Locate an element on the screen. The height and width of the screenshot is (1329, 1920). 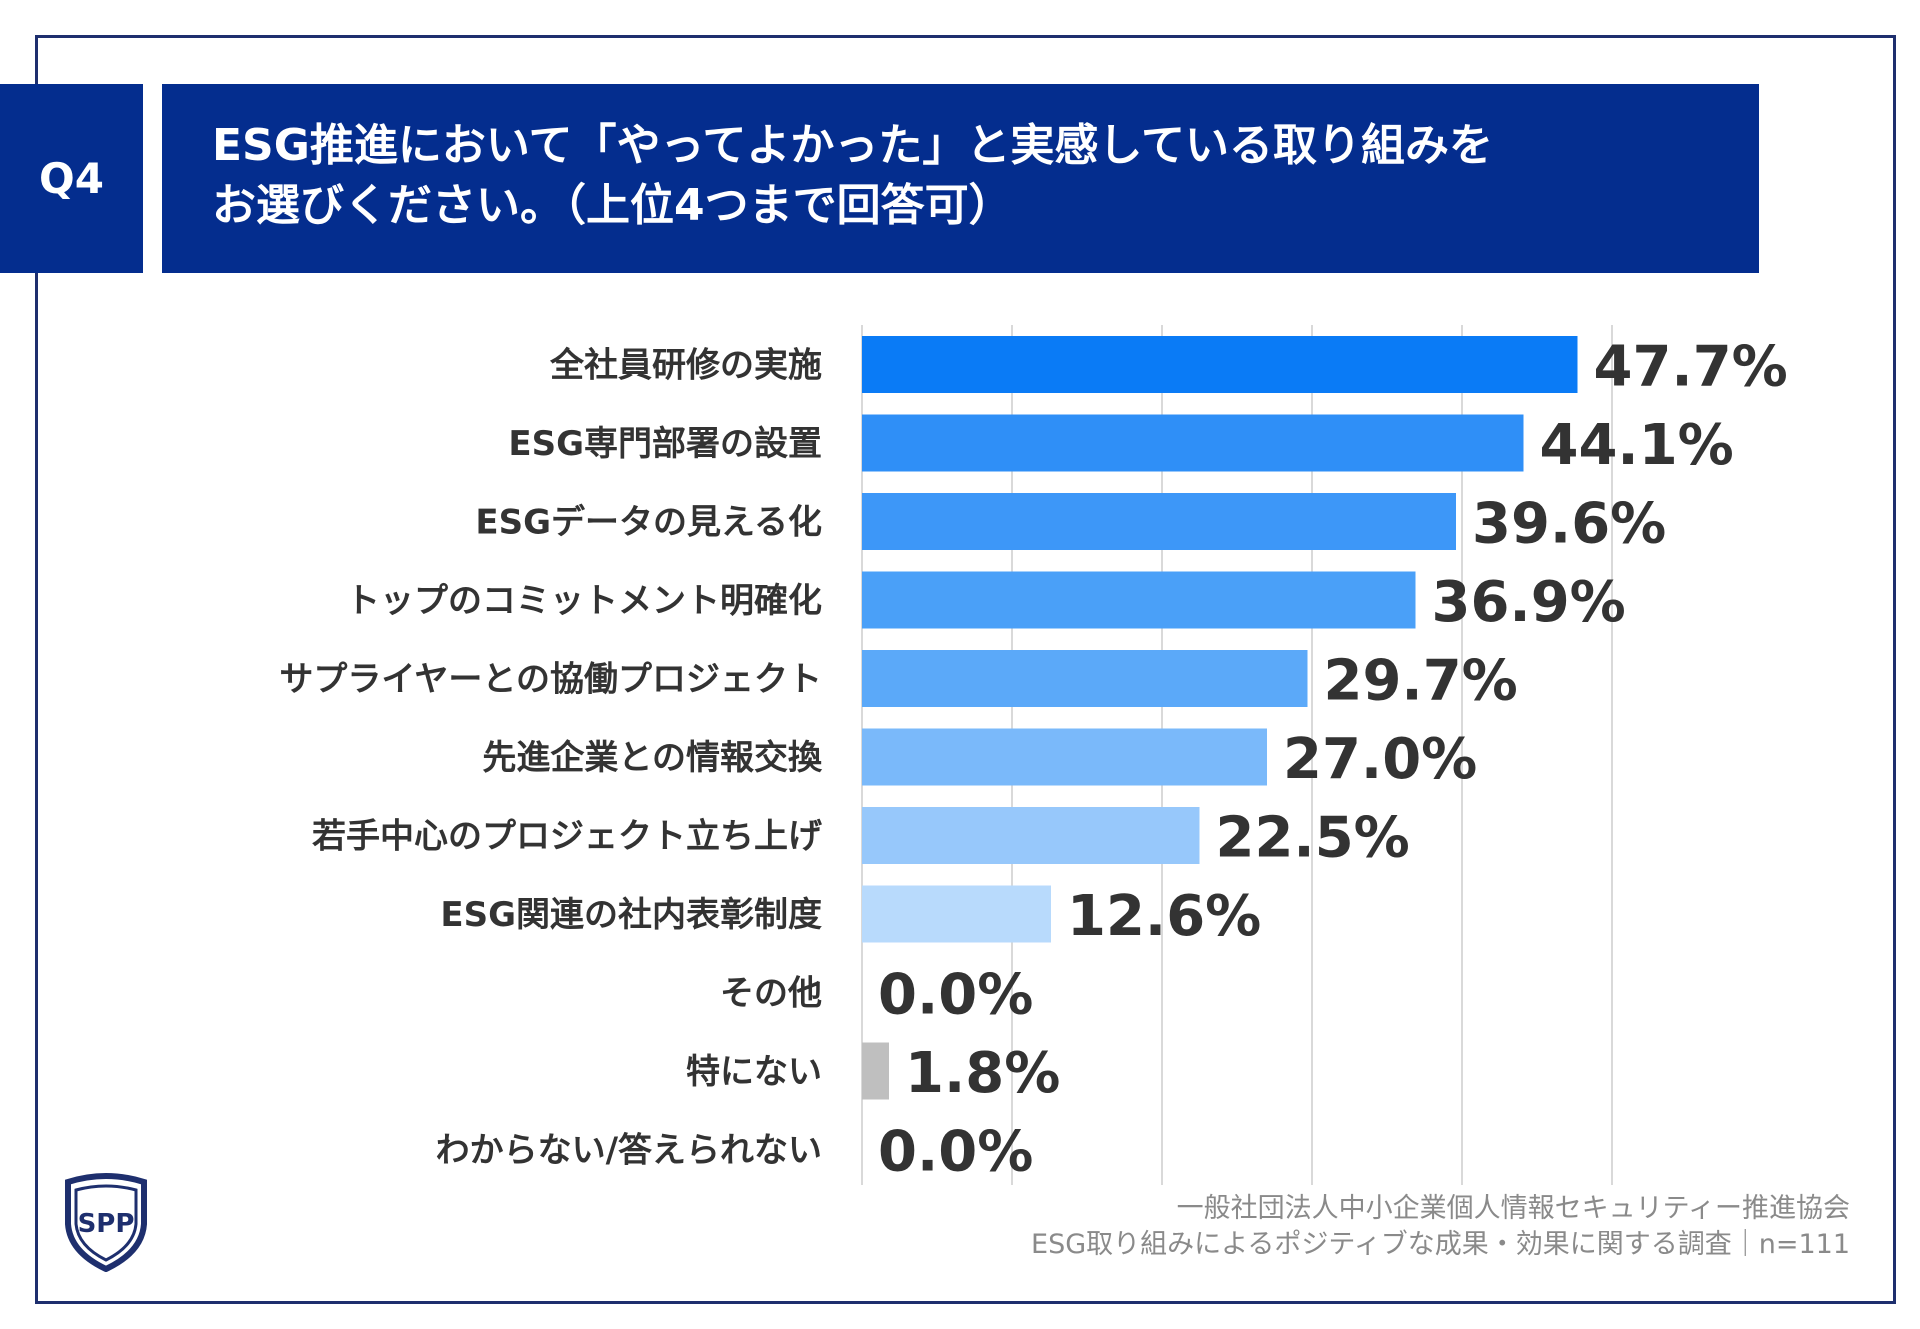
source-line-2: ESG取り組みによるポジティブな成果・効果に関する調査｜n=111 is located at coordinates (1440, 1244).